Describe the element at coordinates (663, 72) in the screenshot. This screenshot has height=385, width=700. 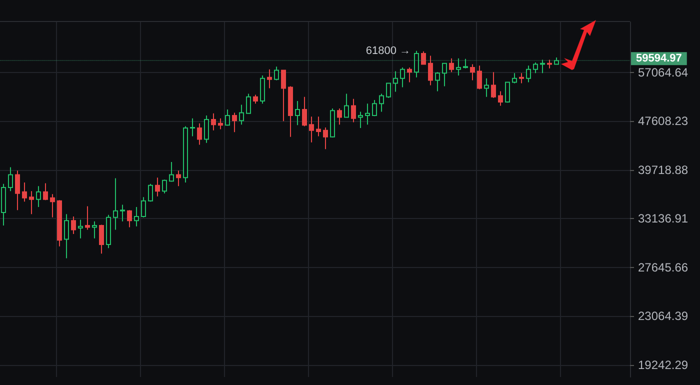
I see `y-tick-label: 57064.64` at that location.